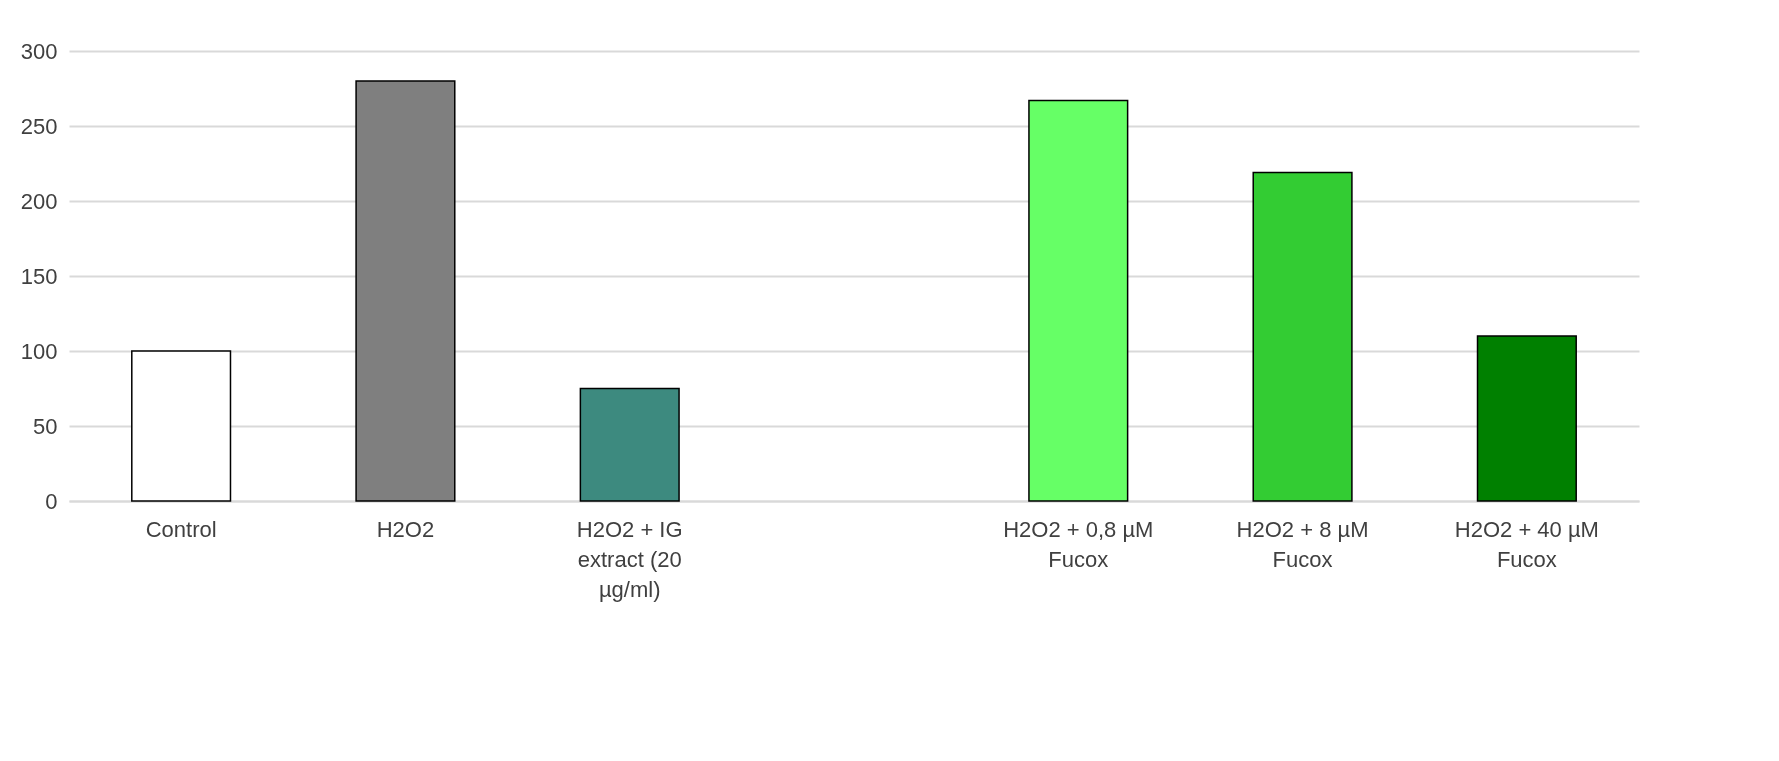 The width and height of the screenshot is (1779, 761). Describe the element at coordinates (405, 529) in the screenshot. I see `x-tick-label: H2O2` at that location.